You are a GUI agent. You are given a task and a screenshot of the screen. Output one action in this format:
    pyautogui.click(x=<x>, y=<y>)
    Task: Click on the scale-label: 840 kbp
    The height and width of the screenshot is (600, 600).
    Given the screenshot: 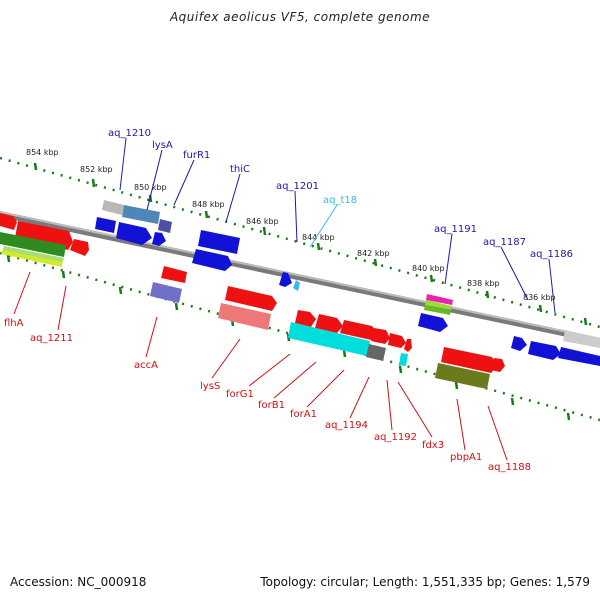 What is the action you would take?
    pyautogui.click(x=428, y=268)
    